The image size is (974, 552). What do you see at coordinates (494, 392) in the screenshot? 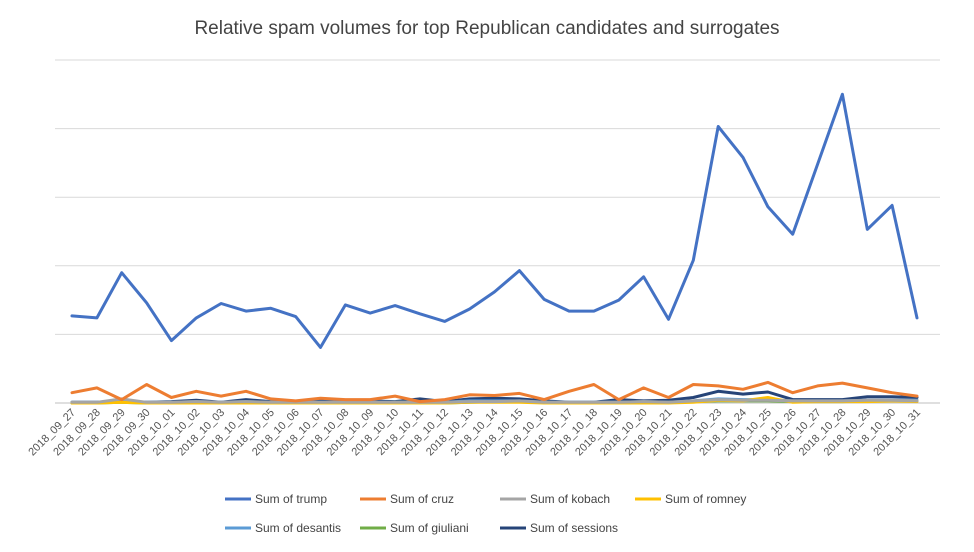
I see `series-line-cruz` at bounding box center [494, 392].